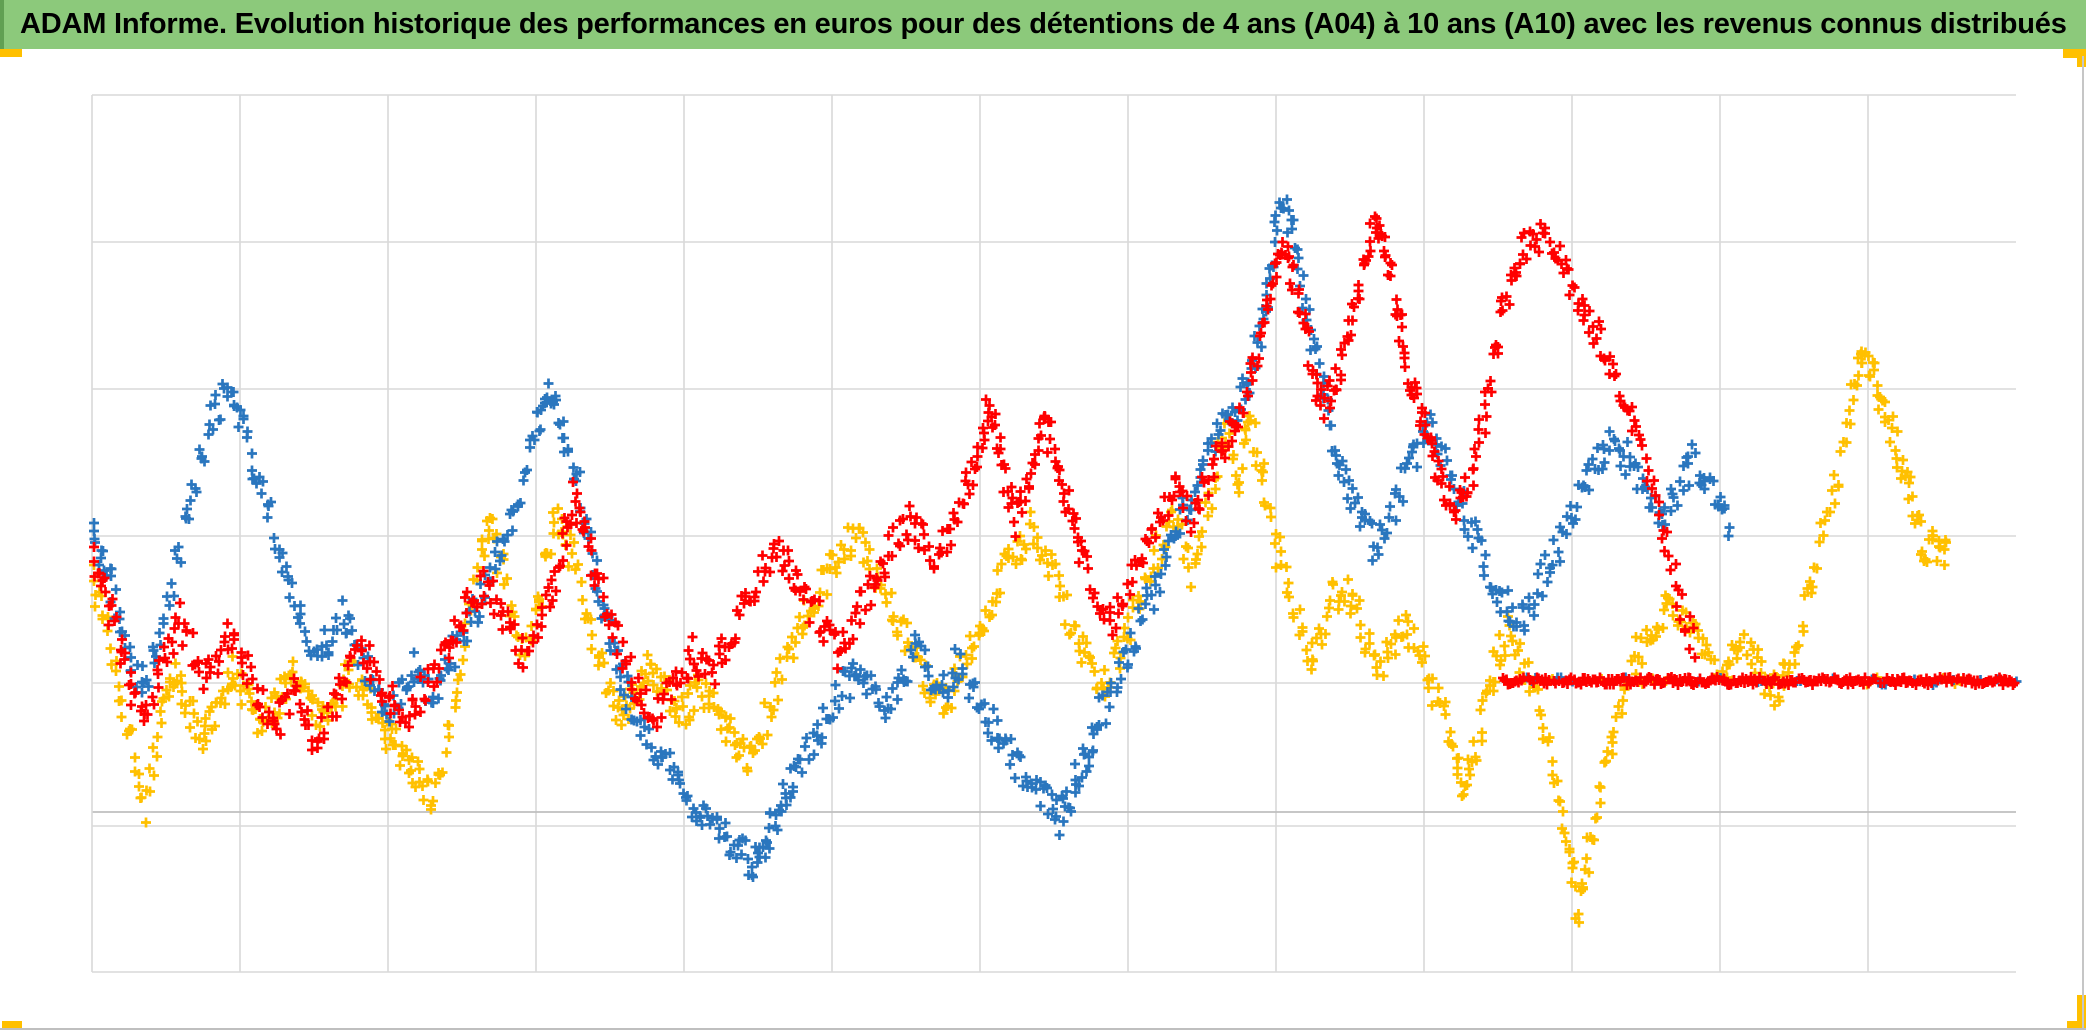 This screenshot has width=2086, height=1031. What do you see at coordinates (11, 53) in the screenshot?
I see `accent-top-left` at bounding box center [11, 53].